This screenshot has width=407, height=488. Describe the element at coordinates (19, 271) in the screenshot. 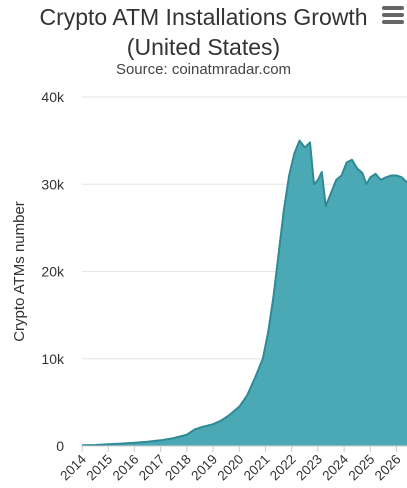

I see `y-axis-label: Crypto ATMs number` at that location.